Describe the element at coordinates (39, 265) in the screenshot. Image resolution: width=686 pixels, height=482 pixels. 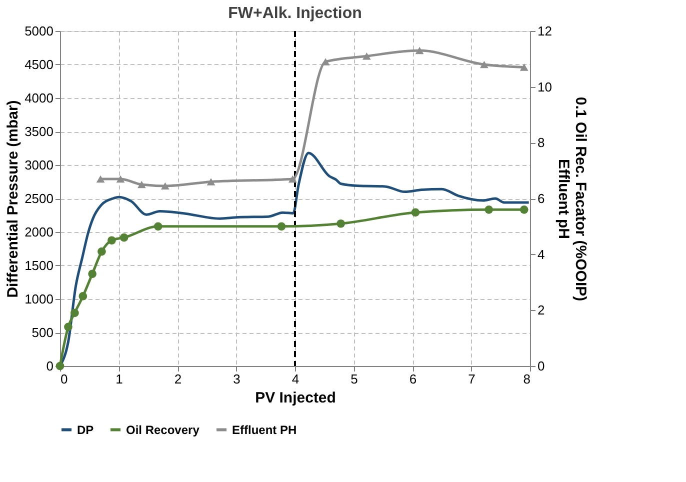
I see `y-tick-label: 1500` at that location.